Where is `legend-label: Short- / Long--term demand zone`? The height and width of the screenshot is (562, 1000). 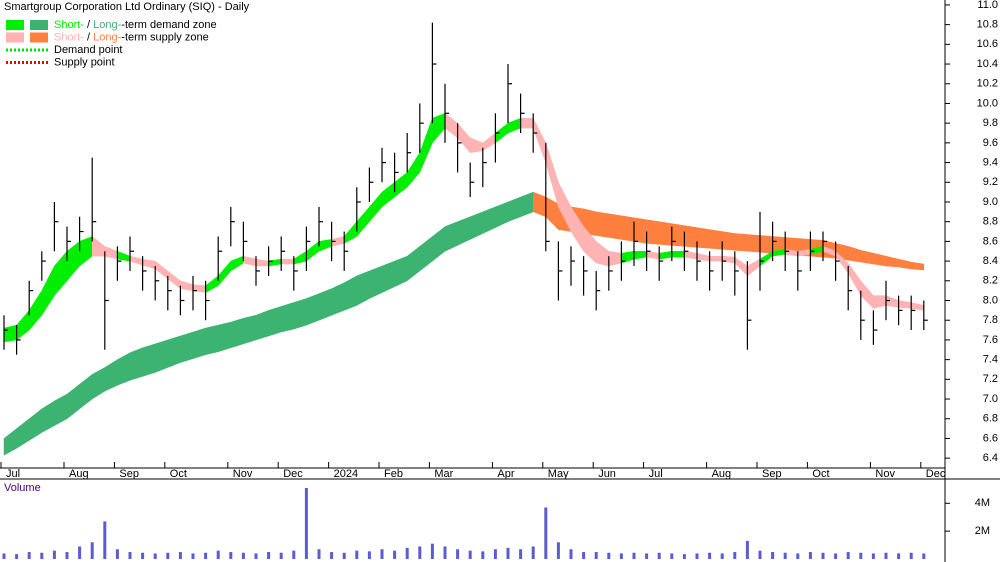 legend-label: Short- / Long--term demand zone is located at coordinates (135, 25).